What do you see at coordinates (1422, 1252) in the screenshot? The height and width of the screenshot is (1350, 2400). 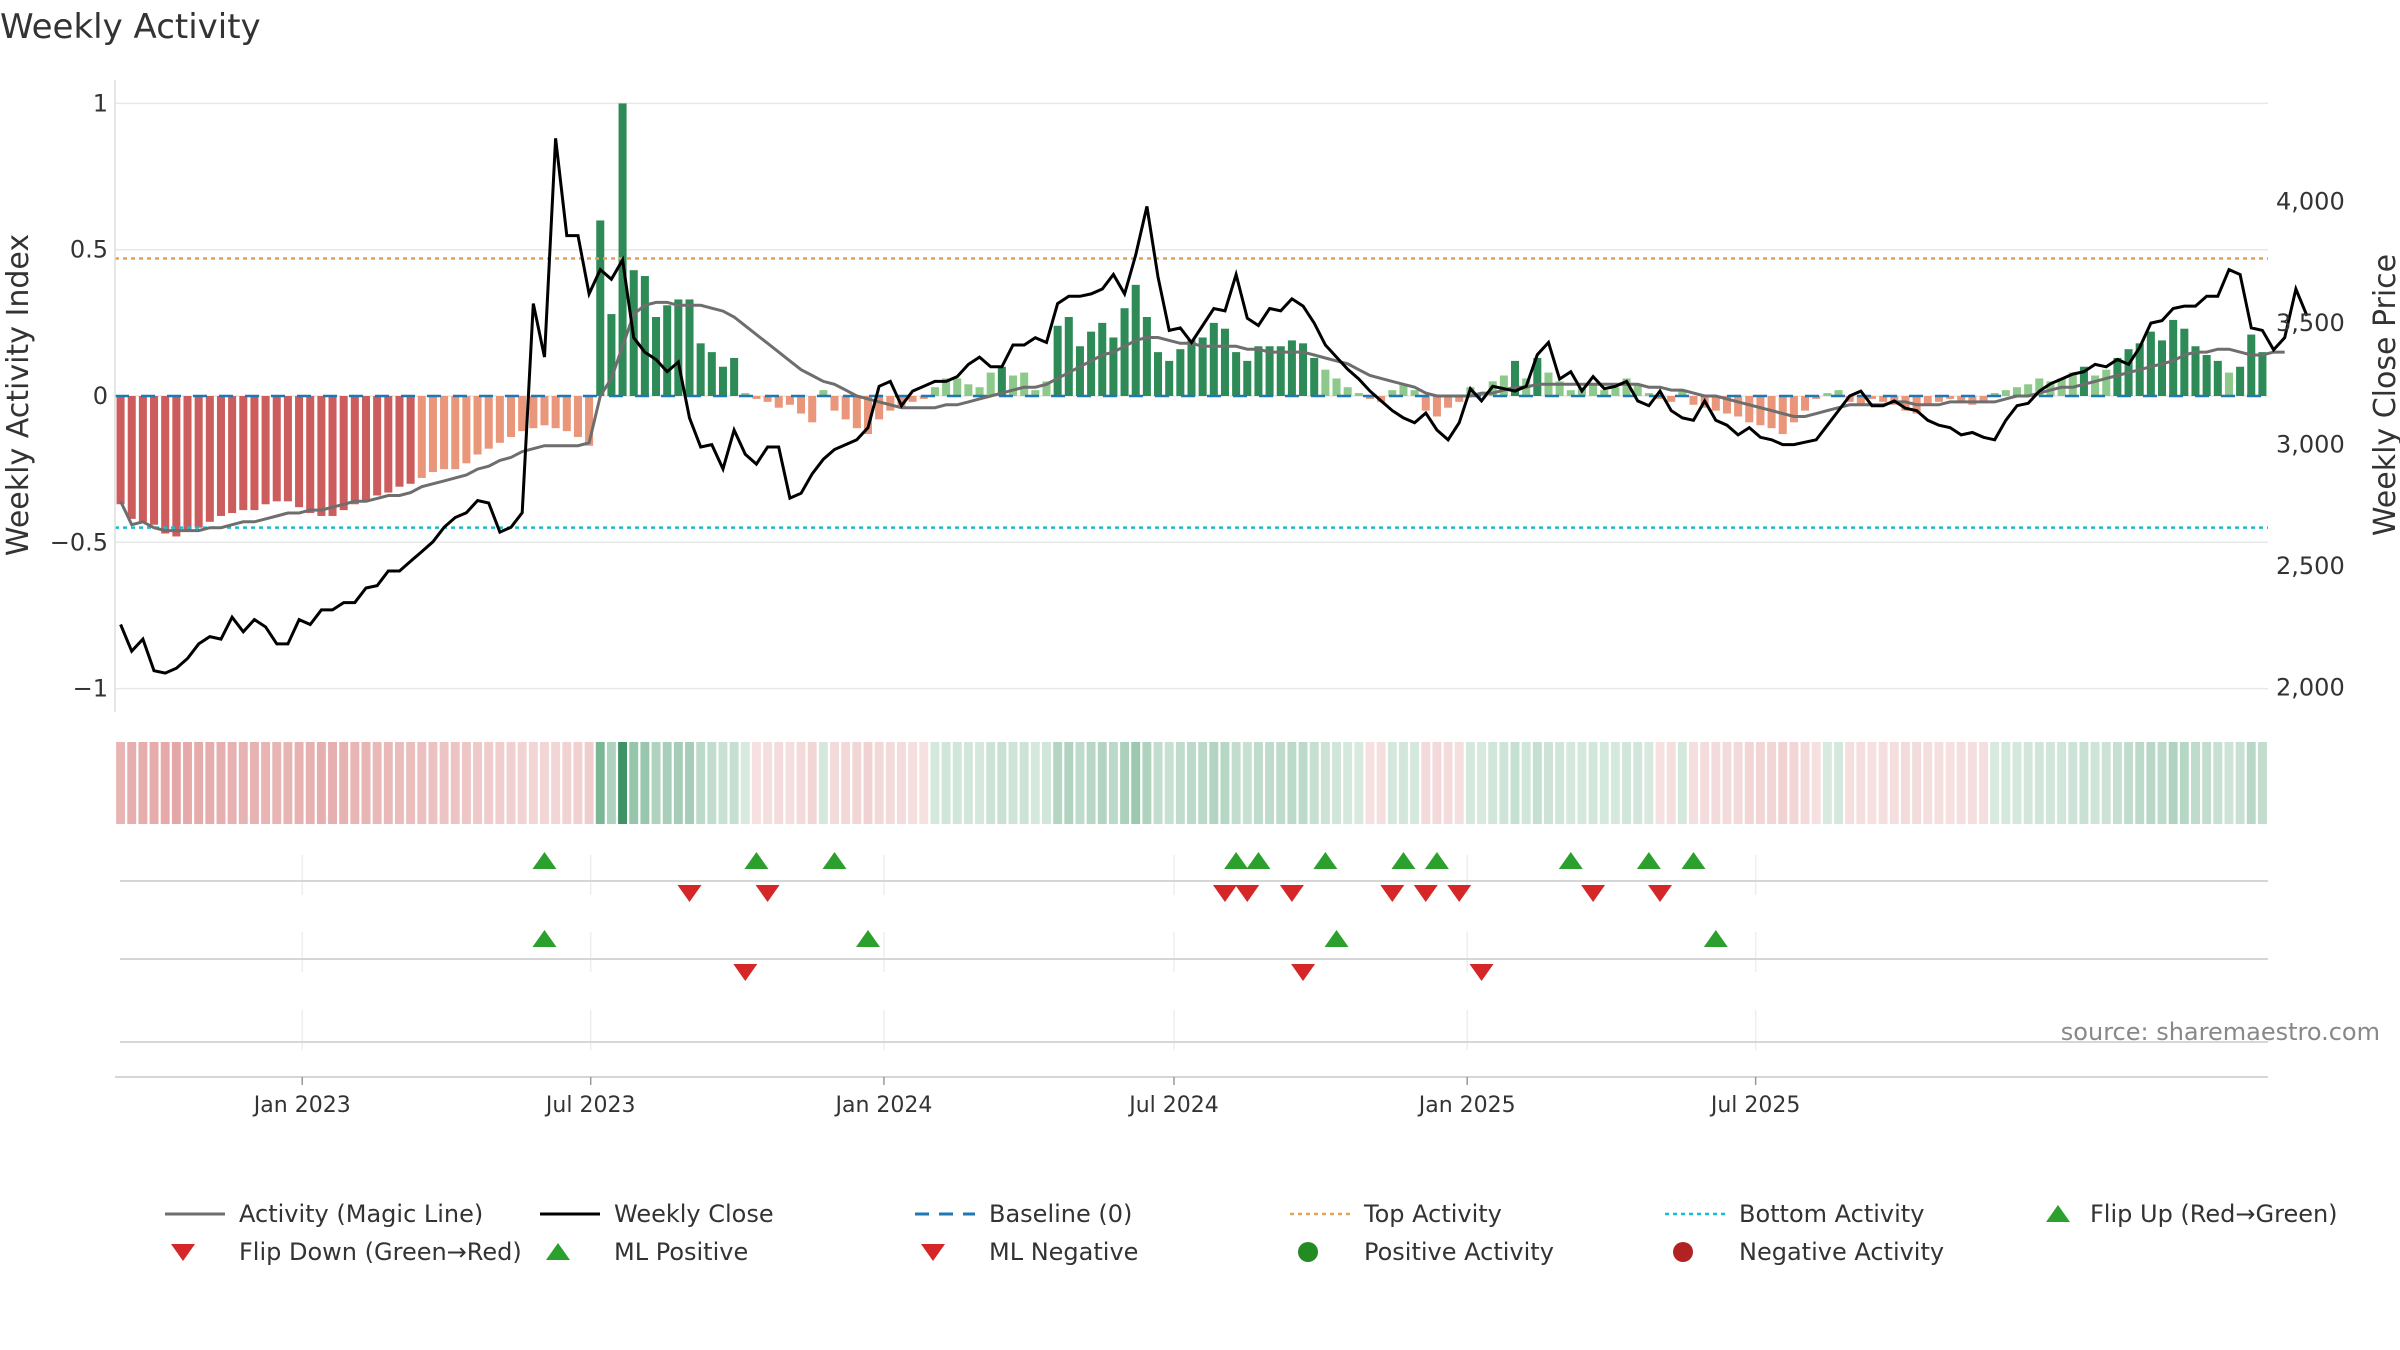 I see `legend-item-positive-activity: Positive Activity` at bounding box center [1422, 1252].